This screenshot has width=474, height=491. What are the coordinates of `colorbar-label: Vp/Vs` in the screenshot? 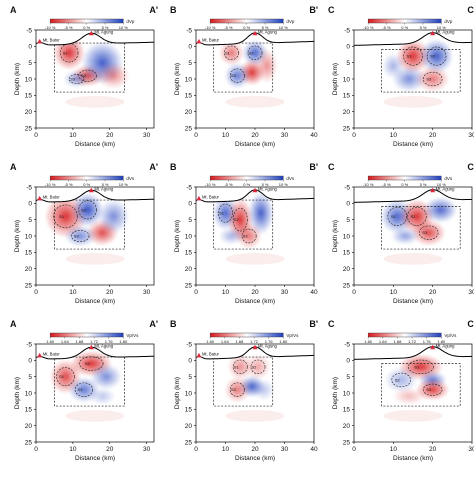 It's located at (132, 335).